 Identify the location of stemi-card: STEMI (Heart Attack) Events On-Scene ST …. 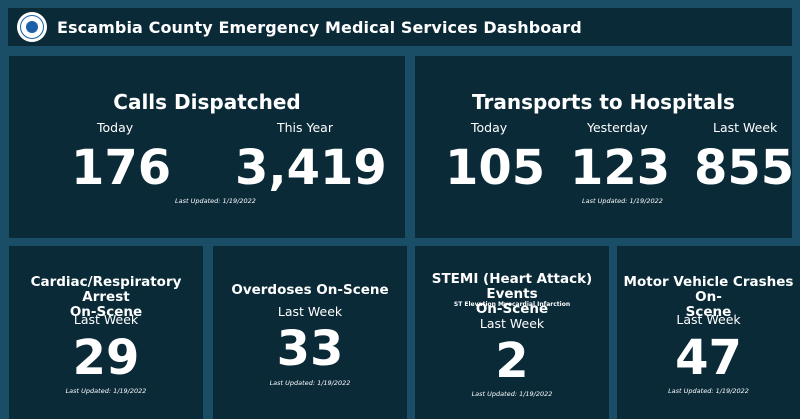
(512, 332).